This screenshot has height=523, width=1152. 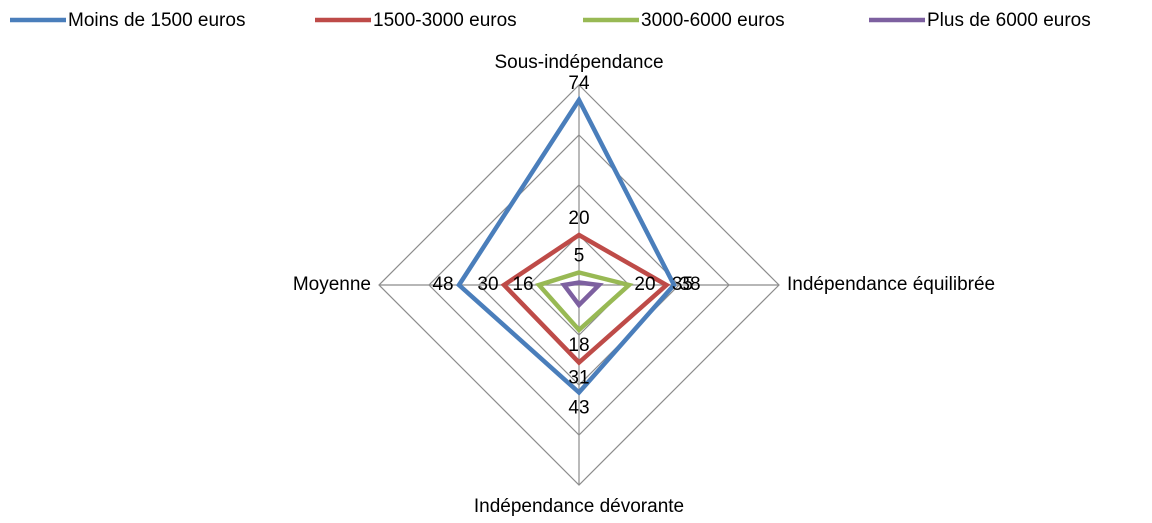 I want to click on data-label: 35, so click(x=682, y=284).